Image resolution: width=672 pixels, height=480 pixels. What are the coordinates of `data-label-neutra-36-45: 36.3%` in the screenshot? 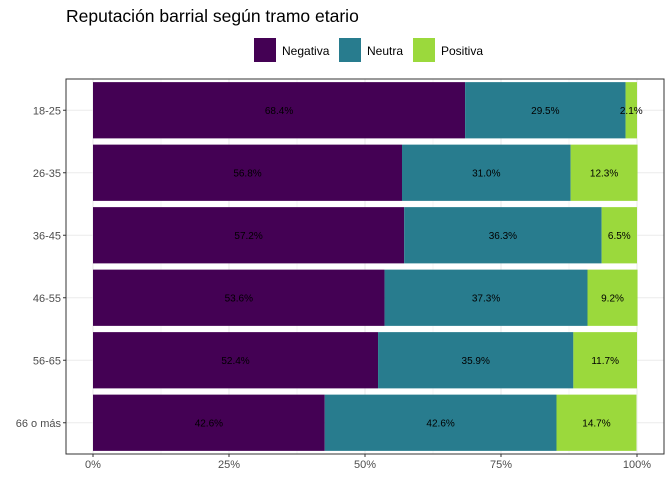 It's located at (503, 236).